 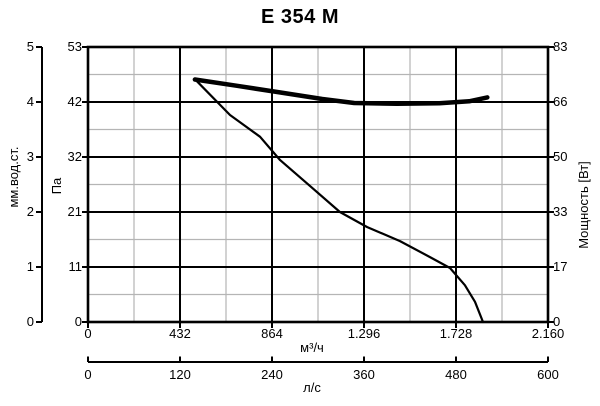 I want to click on flow-m3h-tick-label: 0, so click(x=88, y=333).